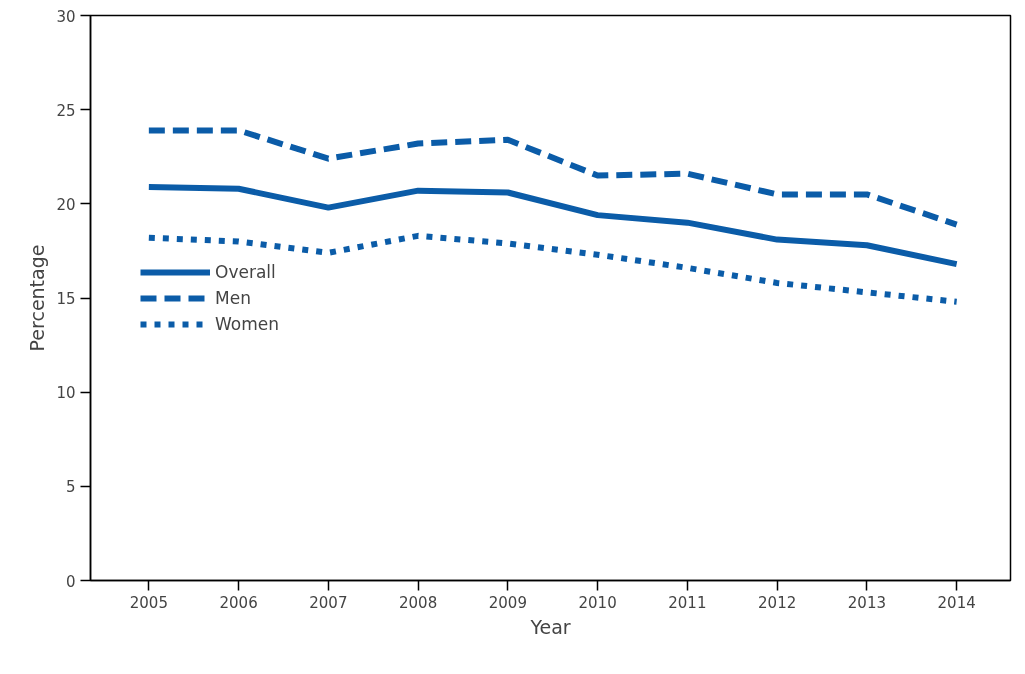  Describe the element at coordinates (245, 271) in the screenshot. I see `legend-label: Overall` at that location.